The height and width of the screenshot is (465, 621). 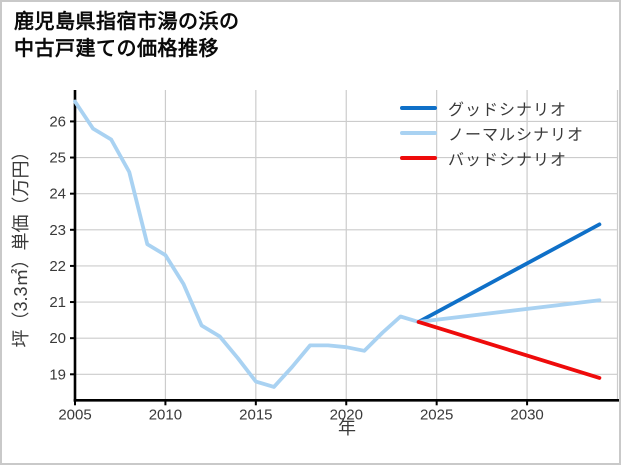 What do you see at coordinates (127, 22) in the screenshot?
I see `chart-title-line1: 鹿児島県指宿市湯の浜の` at bounding box center [127, 22].